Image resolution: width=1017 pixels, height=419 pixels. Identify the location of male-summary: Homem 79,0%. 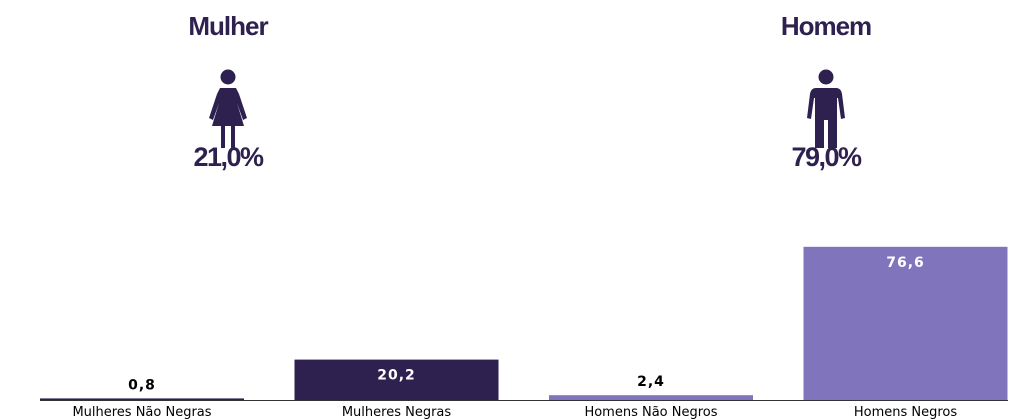
(826, 90).